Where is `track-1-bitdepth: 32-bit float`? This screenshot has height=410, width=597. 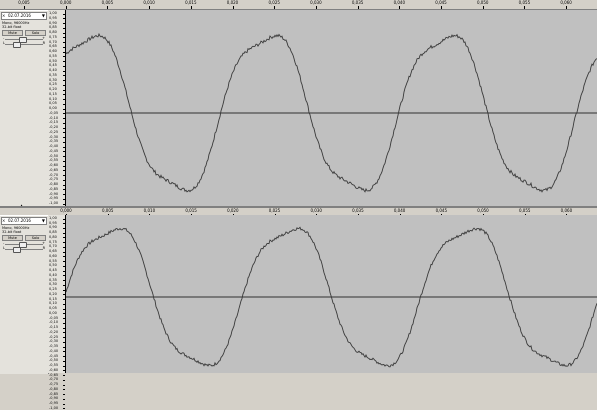 track-1-bitdepth: 32-bit float is located at coordinates (12, 27).